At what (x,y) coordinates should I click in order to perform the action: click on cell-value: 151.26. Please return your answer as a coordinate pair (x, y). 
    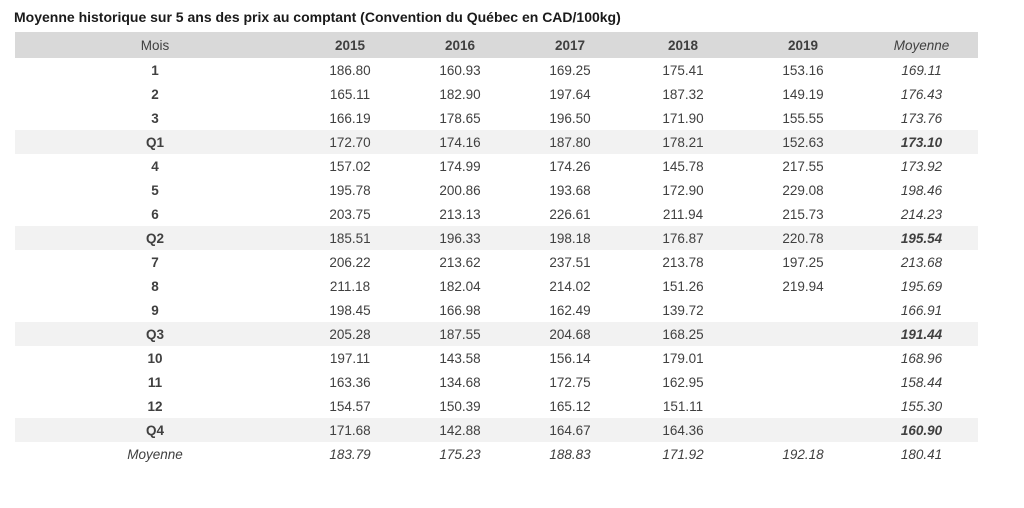
    Looking at the image, I should click on (683, 286).